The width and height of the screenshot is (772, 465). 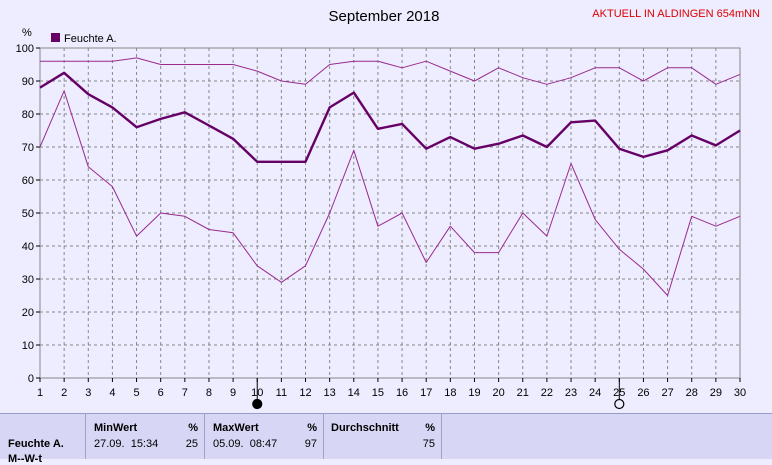 I want to click on stats-row-label: Feuchte A., so click(x=36, y=444).